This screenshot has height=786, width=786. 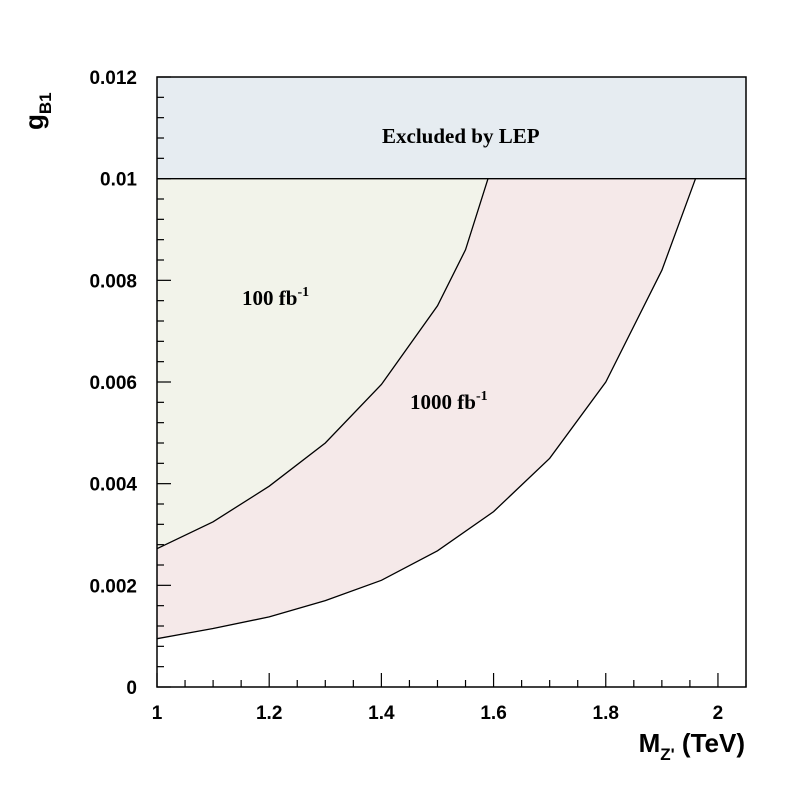 I want to click on lum1000-sup: -1, so click(x=482, y=396).